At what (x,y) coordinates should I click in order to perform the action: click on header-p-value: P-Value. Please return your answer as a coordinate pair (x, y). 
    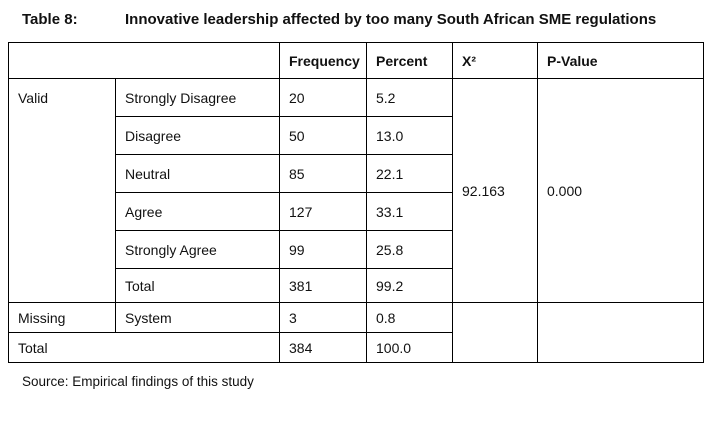
    Looking at the image, I should click on (620, 60).